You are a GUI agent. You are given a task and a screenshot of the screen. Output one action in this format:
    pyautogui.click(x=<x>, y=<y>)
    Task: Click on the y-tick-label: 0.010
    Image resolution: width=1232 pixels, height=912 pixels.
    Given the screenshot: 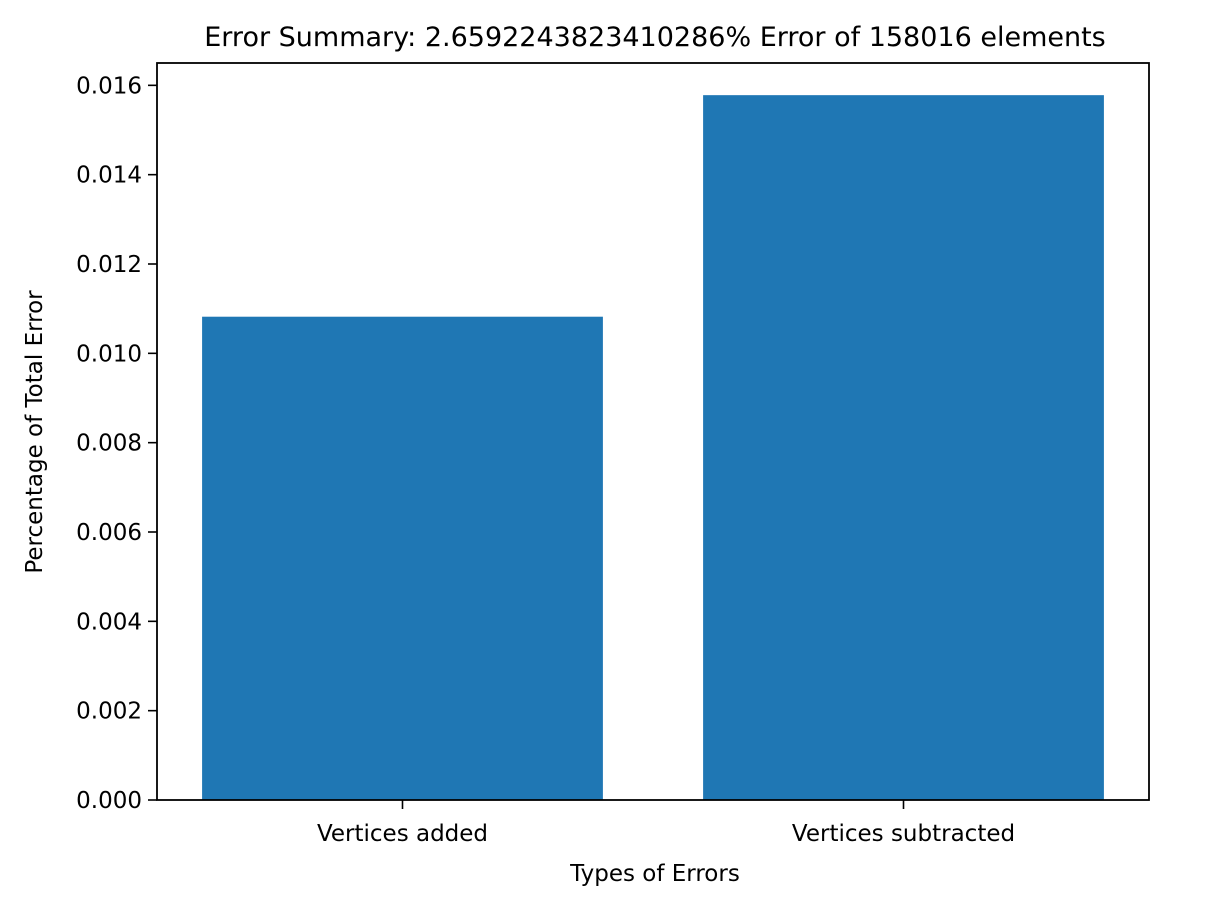 What is the action you would take?
    pyautogui.click(x=109, y=354)
    